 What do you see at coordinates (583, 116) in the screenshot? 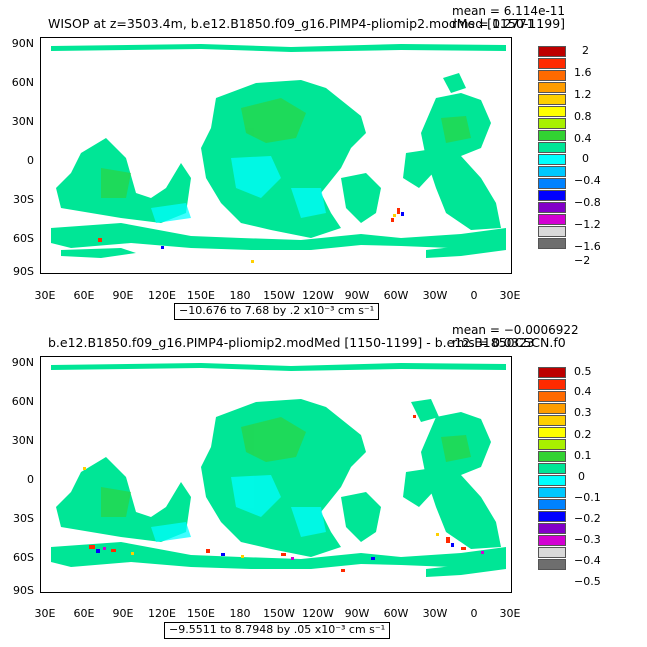
I see `colorbar-label: 0.8` at bounding box center [583, 116].